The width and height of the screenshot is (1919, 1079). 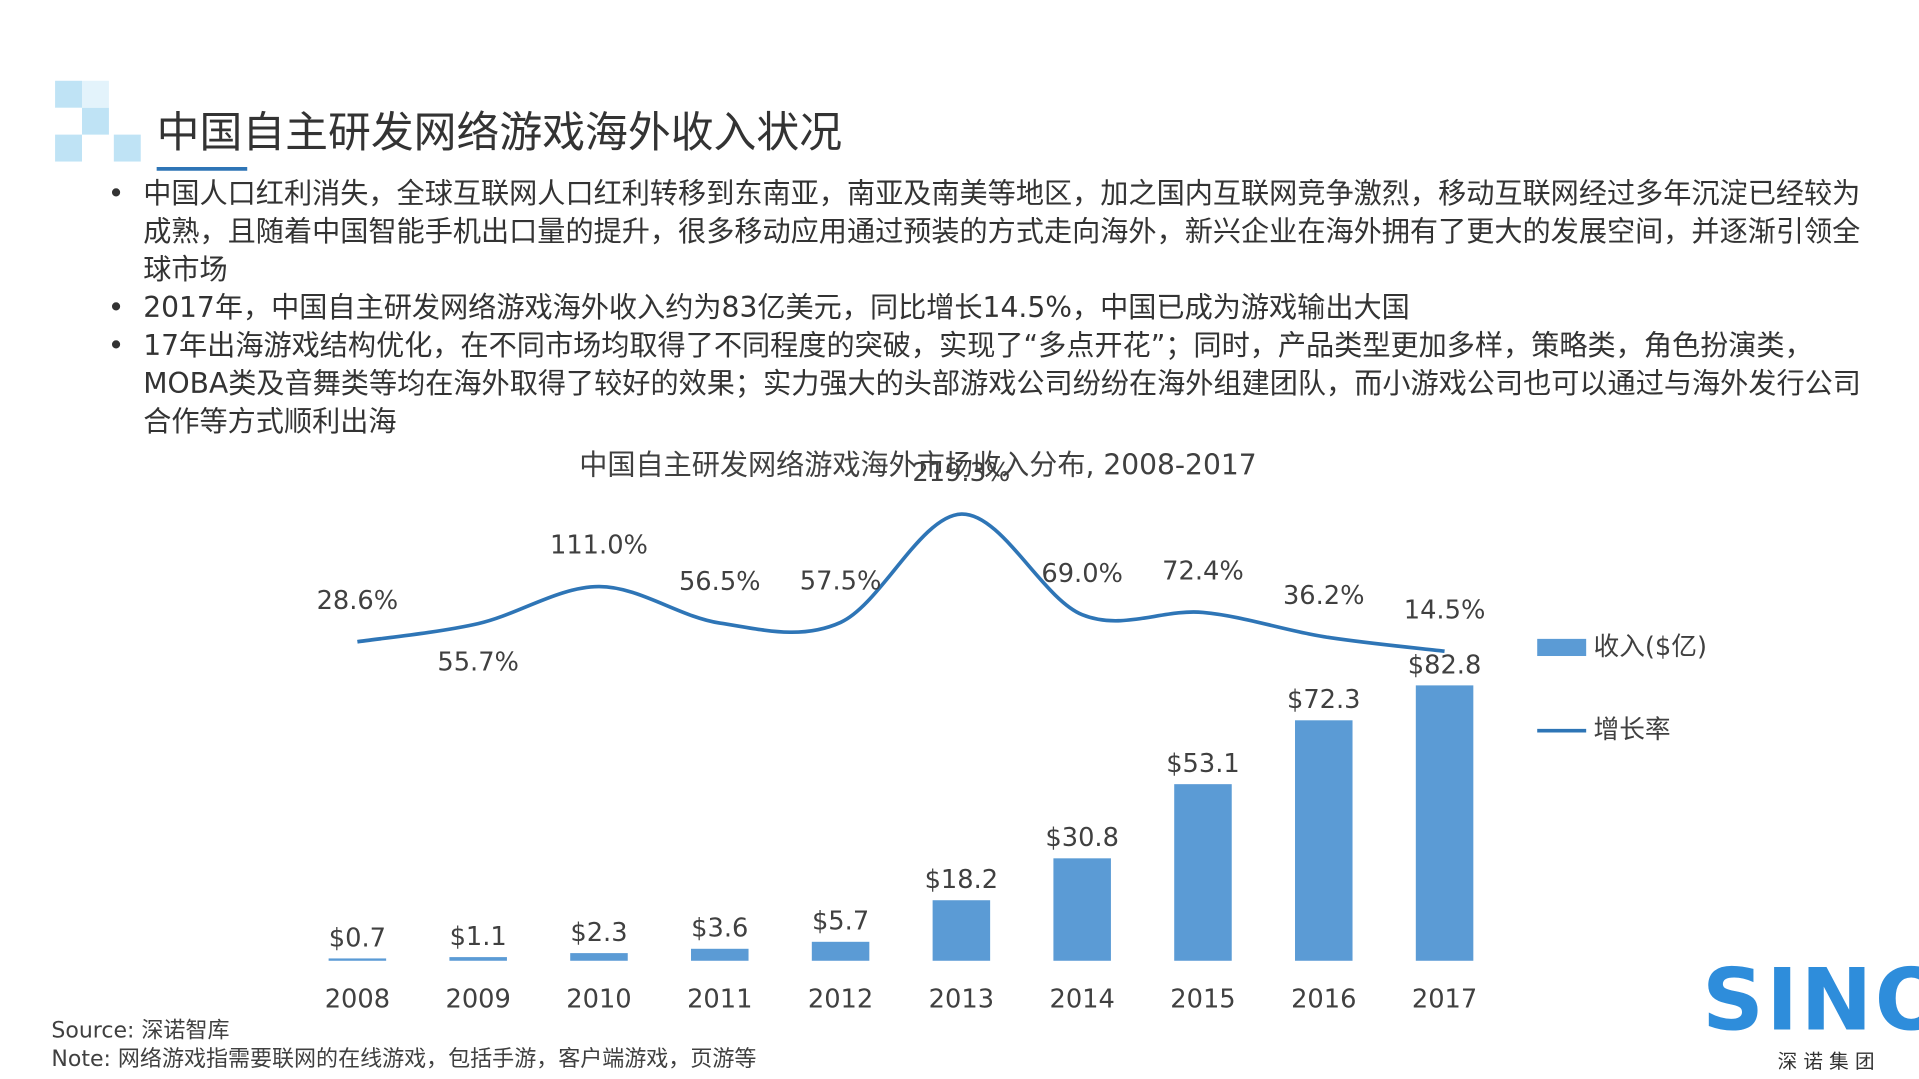 What do you see at coordinates (1323, 999) in the screenshot?
I see `x-tick-label: 2016` at bounding box center [1323, 999].